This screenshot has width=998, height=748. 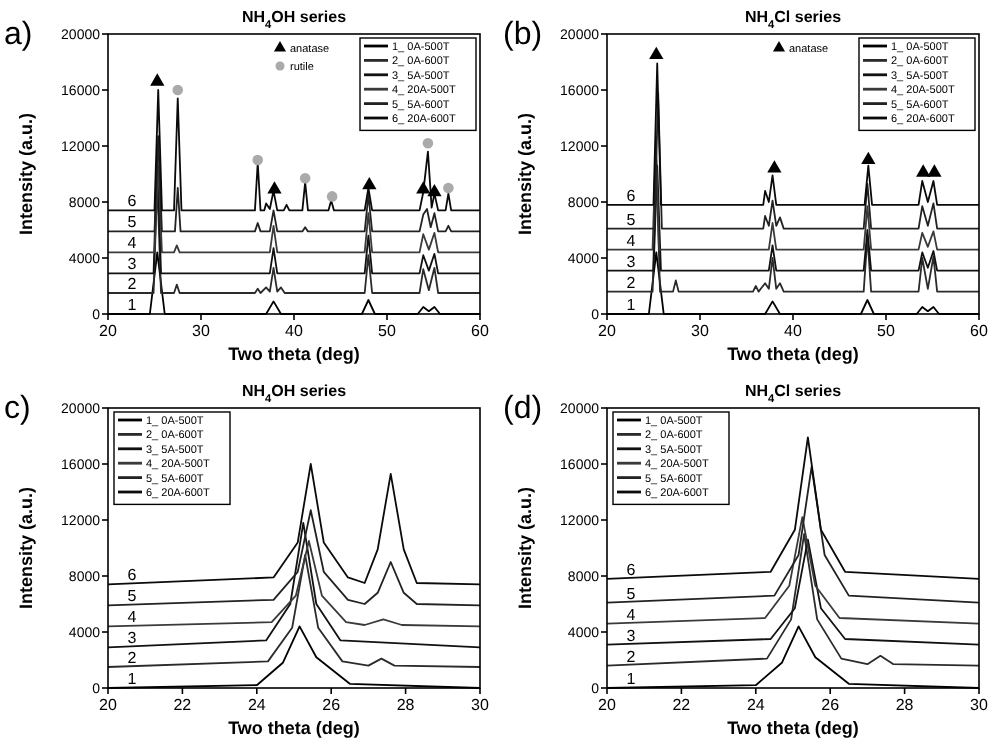 I want to click on text: c), so click(x=17, y=409).